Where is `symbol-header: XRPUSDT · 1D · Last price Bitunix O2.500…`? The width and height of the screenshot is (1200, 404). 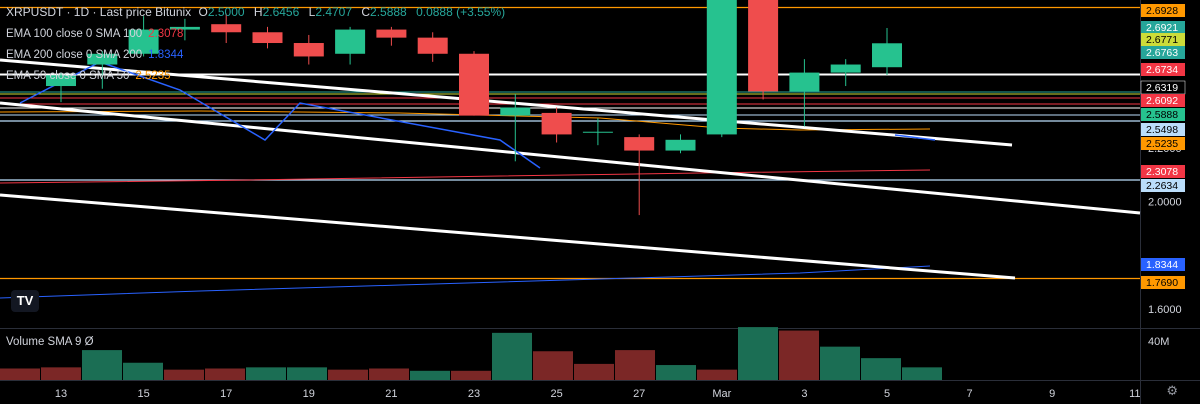 symbol-header: XRPUSDT · 1D · Last price Bitunix O2.500… is located at coordinates (256, 12).